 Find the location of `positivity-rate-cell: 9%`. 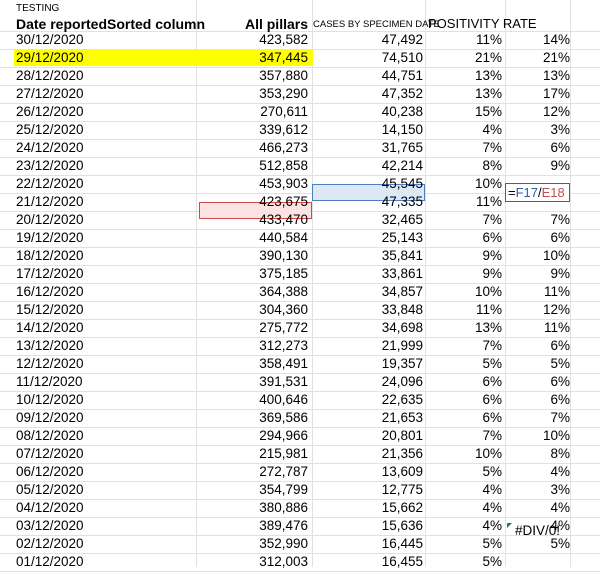

positivity-rate-cell: 9% is located at coordinates (492, 273).